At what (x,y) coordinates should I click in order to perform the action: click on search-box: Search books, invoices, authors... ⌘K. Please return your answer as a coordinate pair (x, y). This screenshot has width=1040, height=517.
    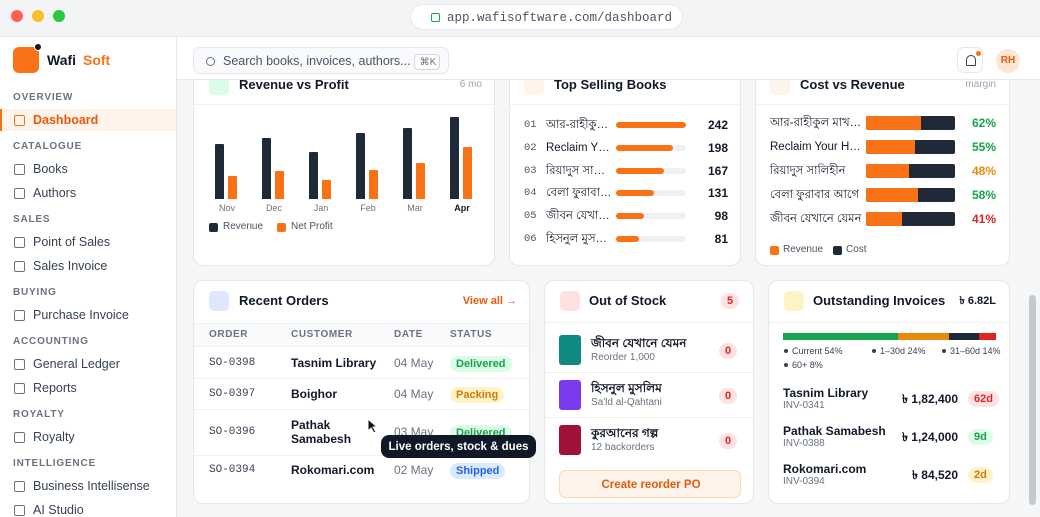
    Looking at the image, I should click on (321, 60).